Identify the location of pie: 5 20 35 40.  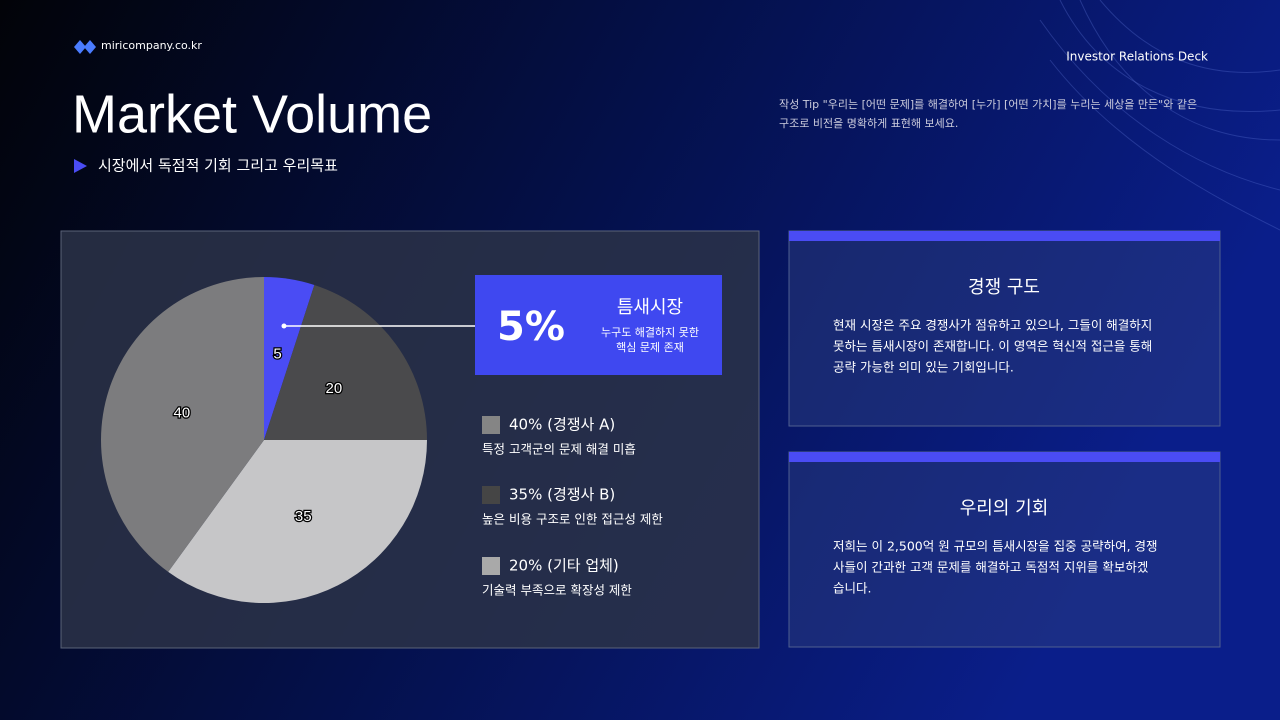
(264, 440).